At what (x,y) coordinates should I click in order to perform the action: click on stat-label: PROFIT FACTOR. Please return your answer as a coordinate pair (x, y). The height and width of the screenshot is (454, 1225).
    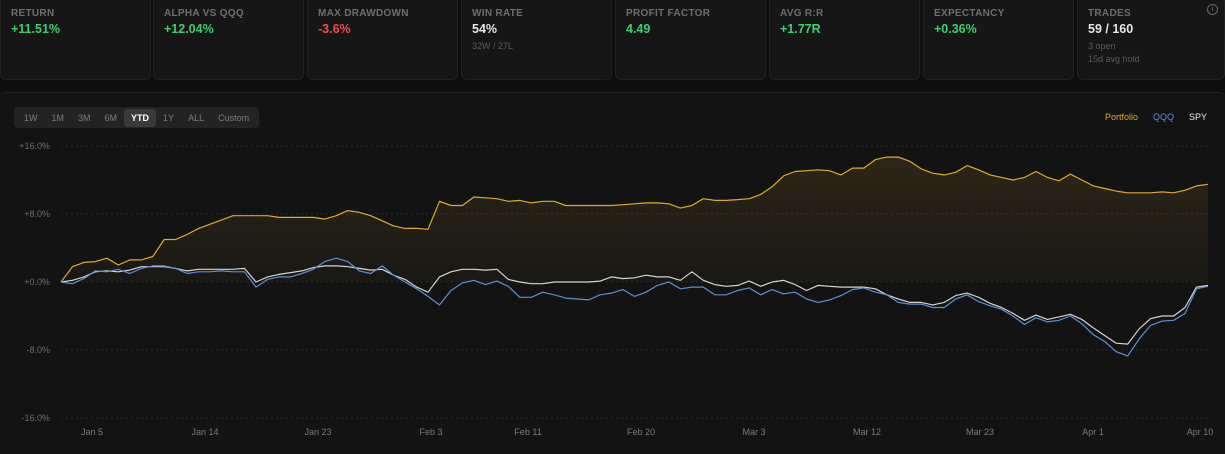
    Looking at the image, I should click on (668, 13).